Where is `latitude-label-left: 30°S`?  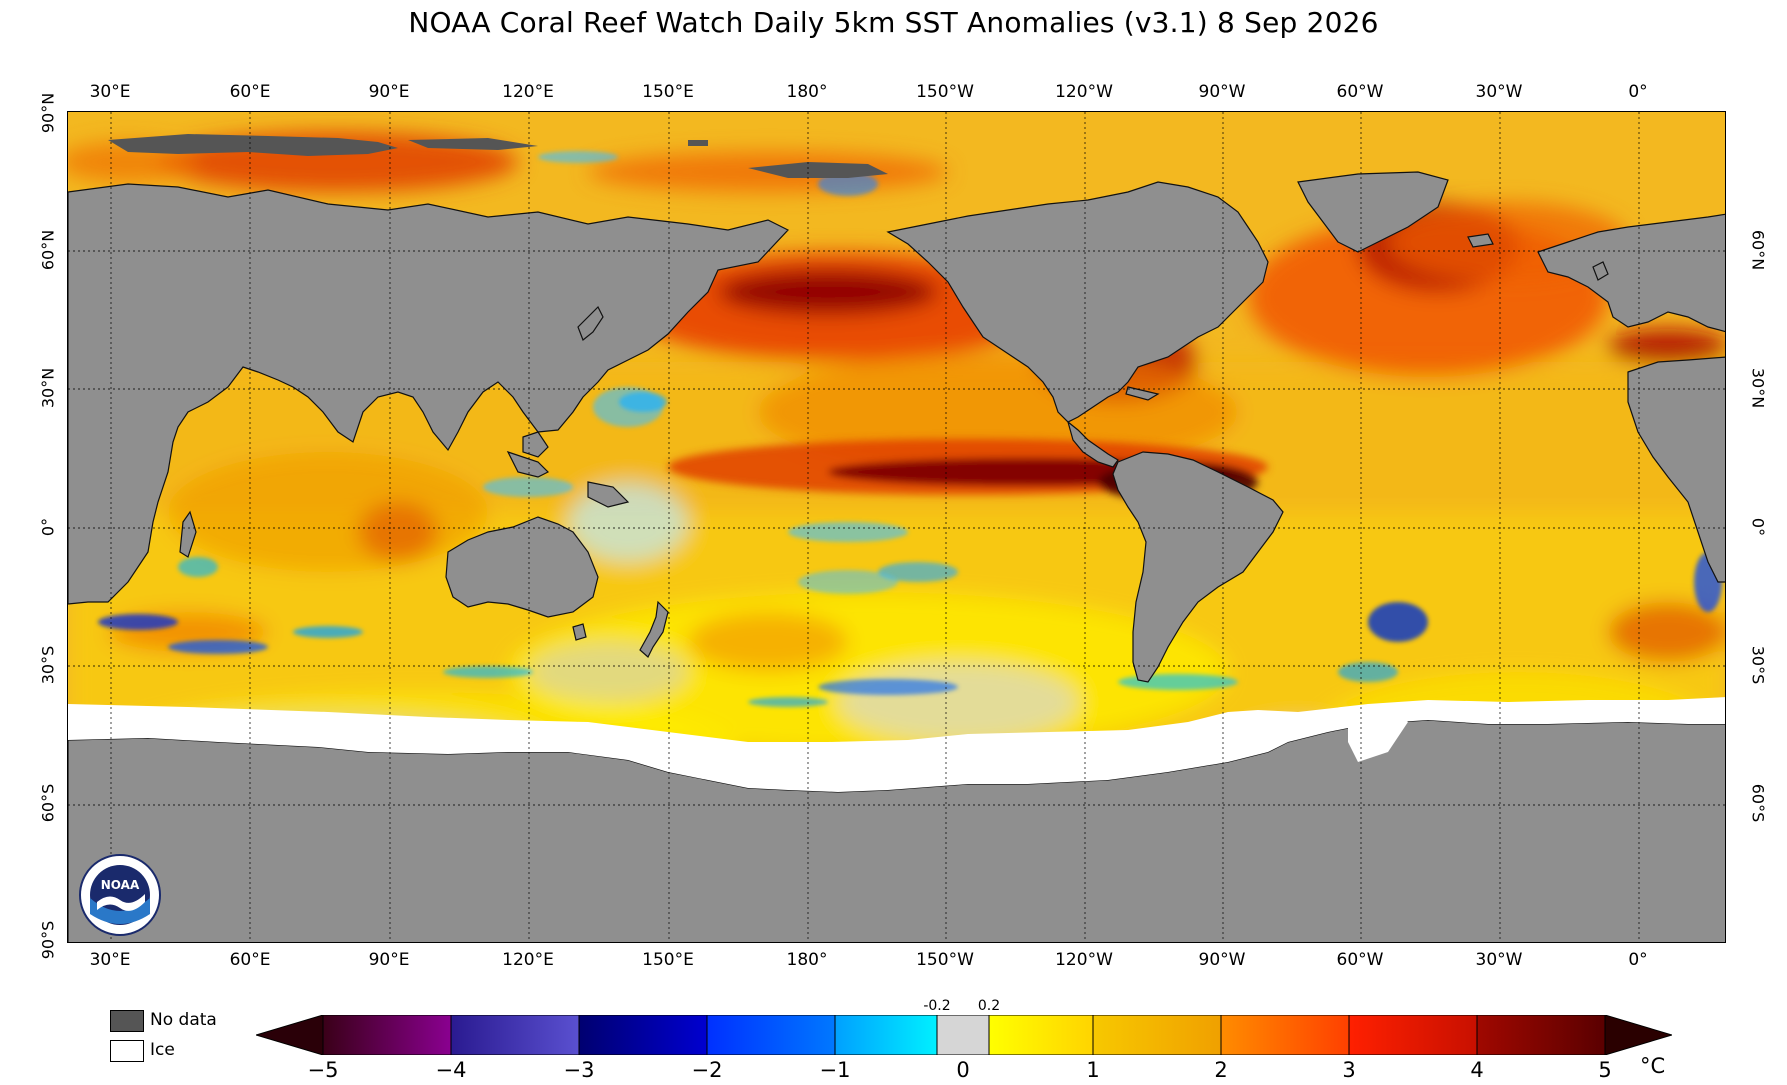 latitude-label-left: 30°S is located at coordinates (48, 665).